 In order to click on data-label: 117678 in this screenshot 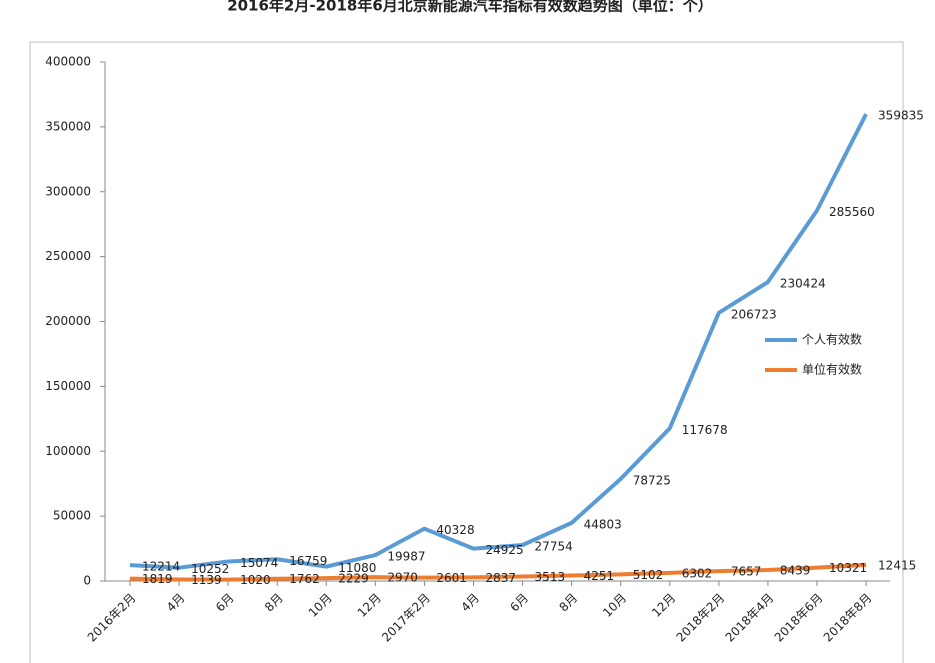, I will do `click(705, 430)`.